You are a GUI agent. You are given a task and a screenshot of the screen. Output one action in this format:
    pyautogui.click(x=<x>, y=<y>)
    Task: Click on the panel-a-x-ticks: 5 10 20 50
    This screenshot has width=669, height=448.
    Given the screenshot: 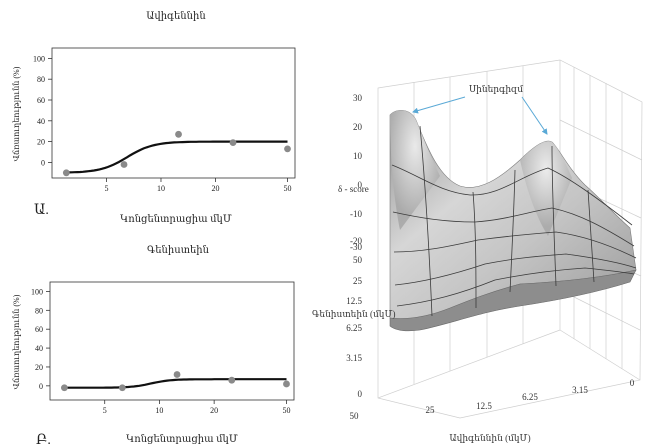 What is the action you would take?
    pyautogui.click(x=198, y=185)
    